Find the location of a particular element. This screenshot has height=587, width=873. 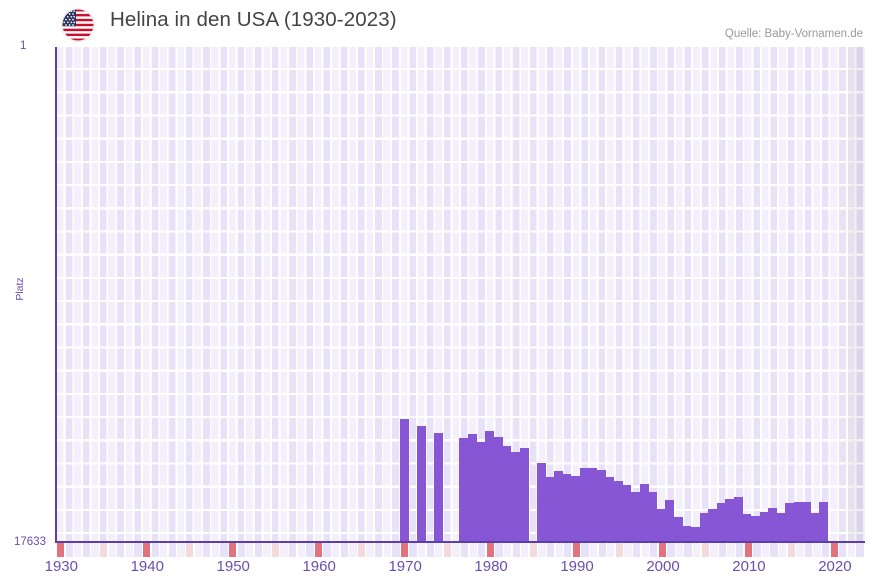

x-axis-tick-label: 2000 is located at coordinates (663, 566).